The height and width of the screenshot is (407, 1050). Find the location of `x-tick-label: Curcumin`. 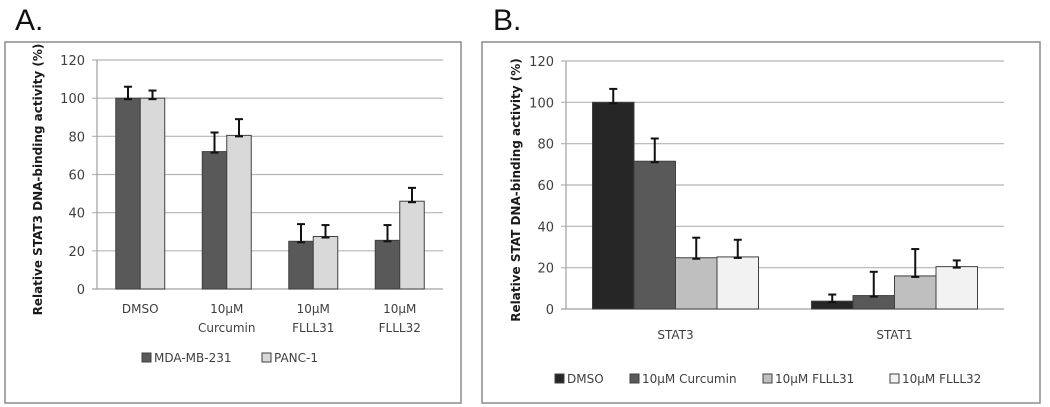

x-tick-label: Curcumin is located at coordinates (227, 328).